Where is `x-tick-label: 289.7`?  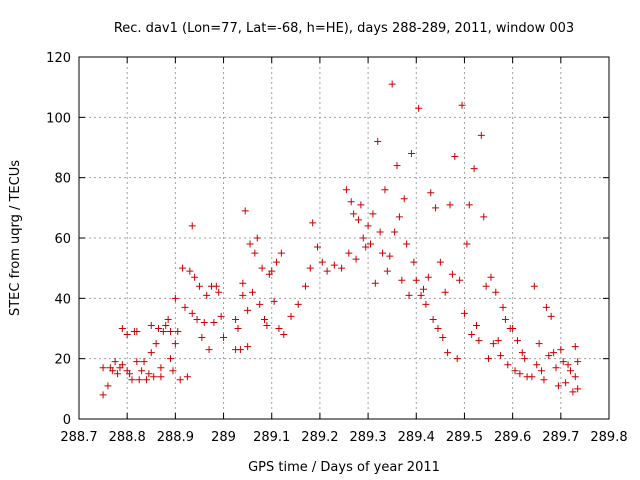
x-tick-label: 289.7 is located at coordinates (560, 437).